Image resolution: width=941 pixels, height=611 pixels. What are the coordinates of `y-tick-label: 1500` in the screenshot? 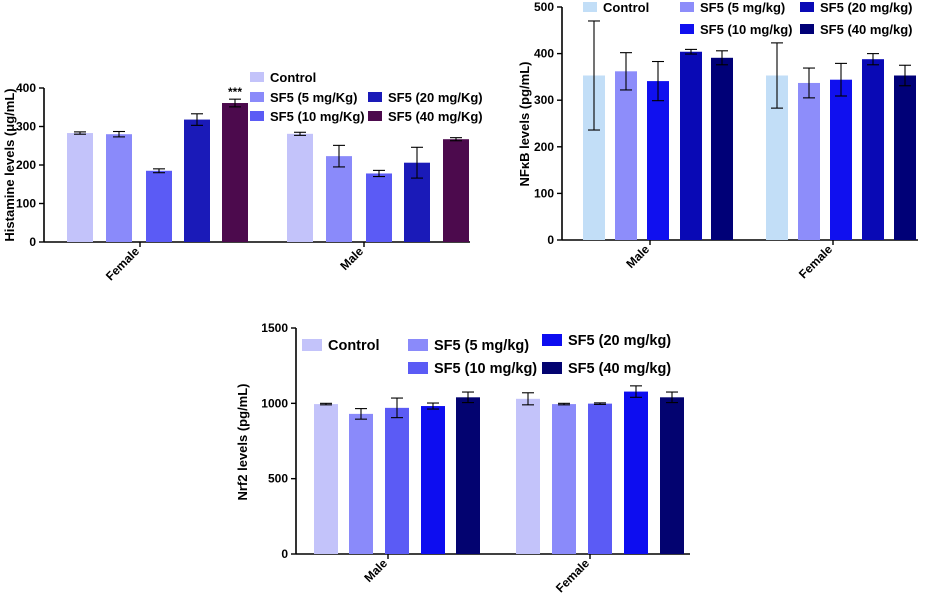 It's located at (274, 328).